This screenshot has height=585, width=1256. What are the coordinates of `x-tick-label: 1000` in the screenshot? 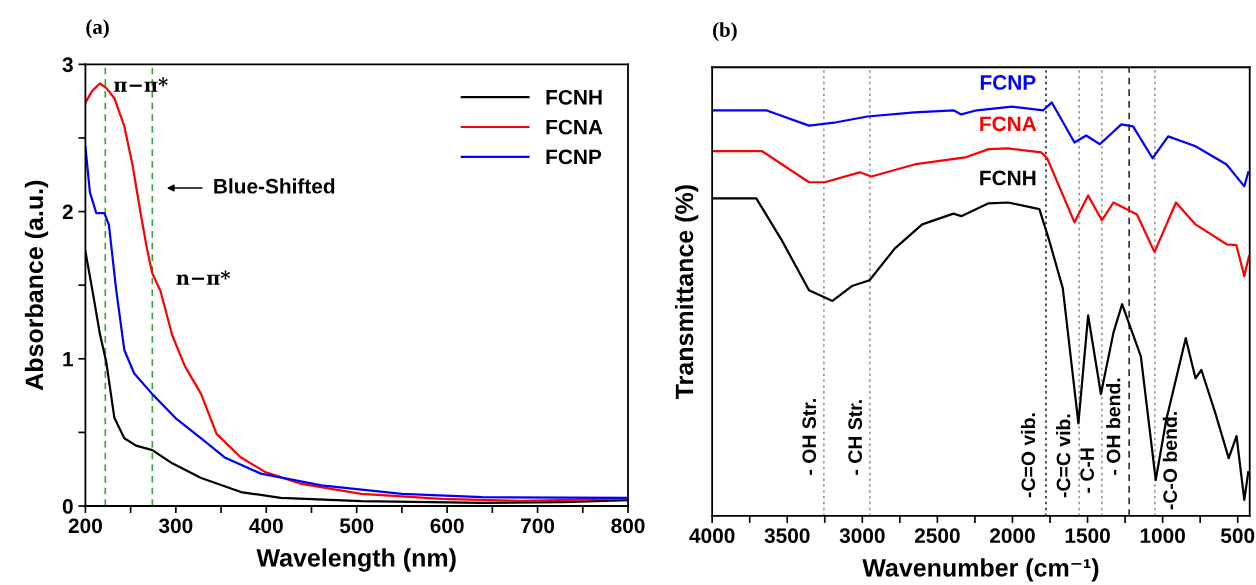 It's located at (1162, 536).